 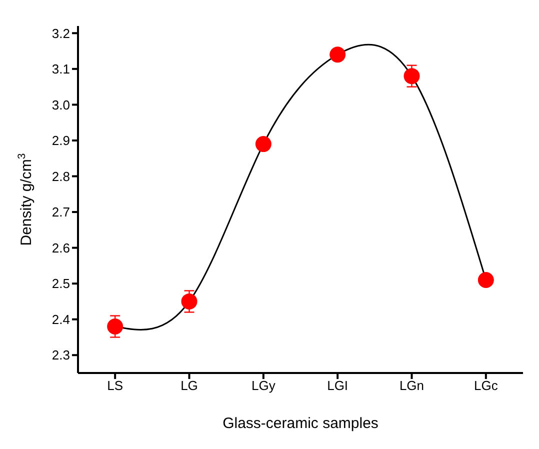 I want to click on y-tick-label: 2.9, so click(x=61, y=140).